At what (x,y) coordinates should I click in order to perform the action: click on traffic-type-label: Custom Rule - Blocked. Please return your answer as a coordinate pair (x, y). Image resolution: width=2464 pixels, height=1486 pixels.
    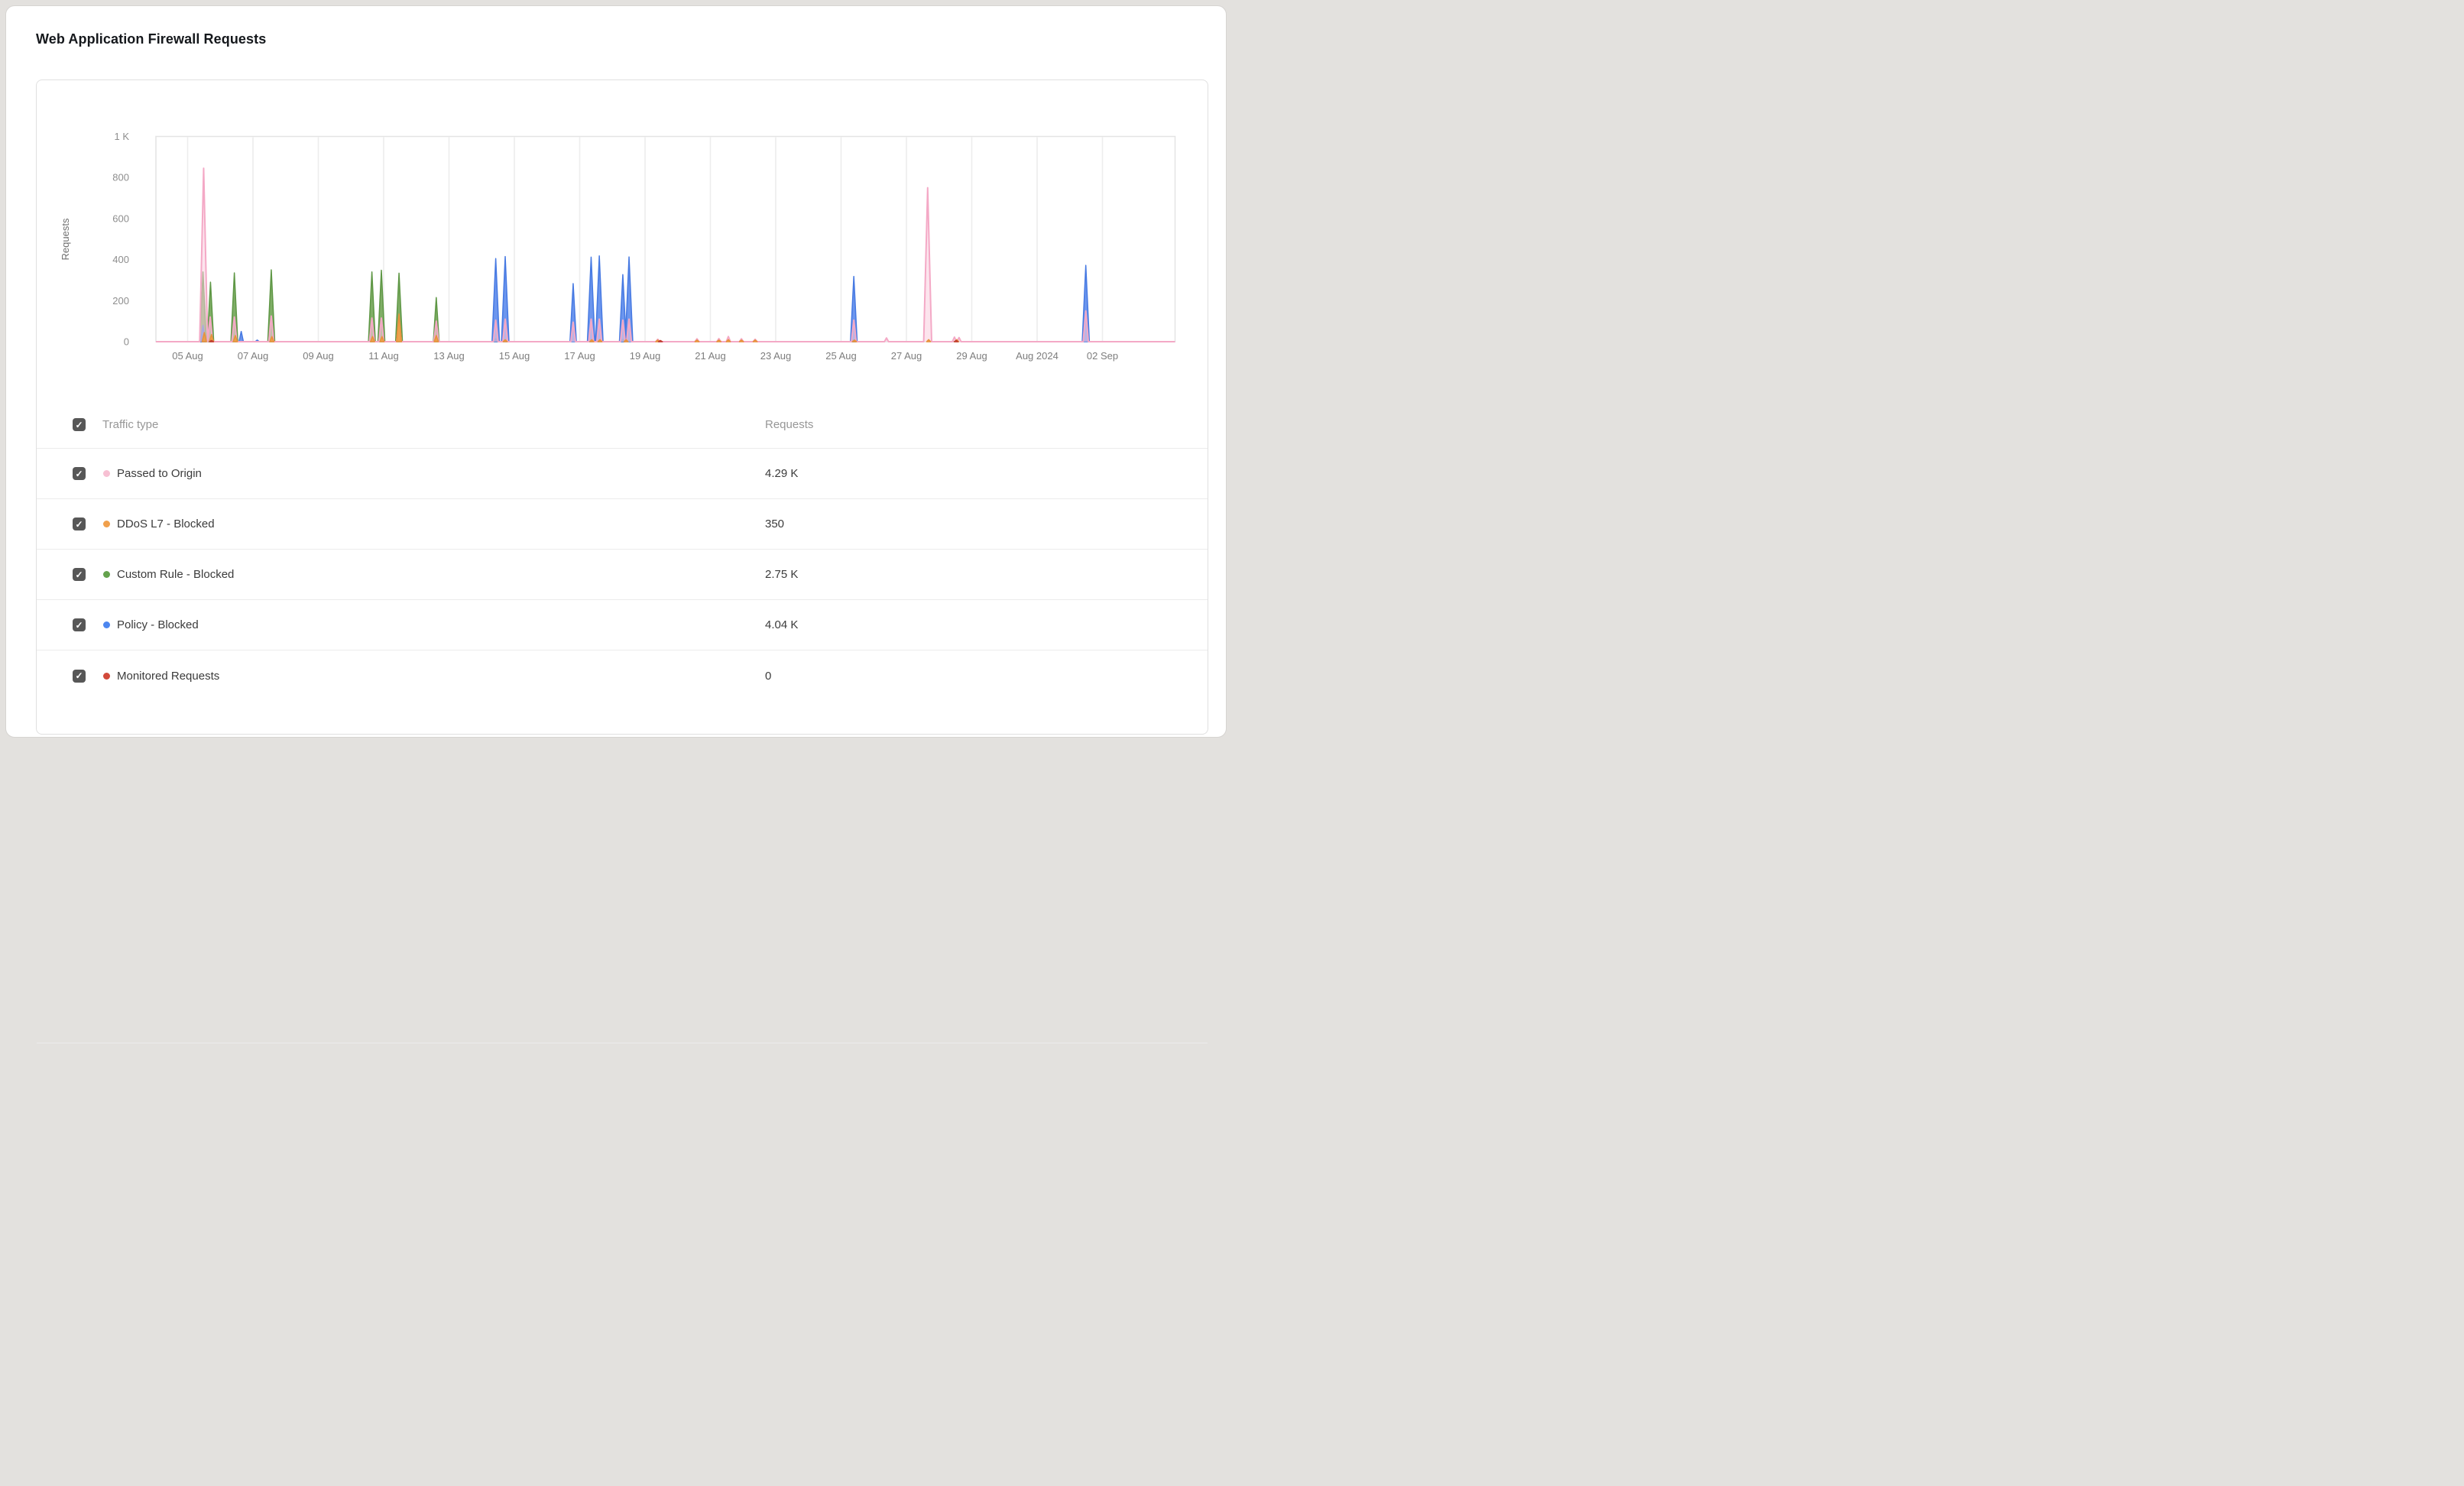
    Looking at the image, I should click on (176, 574).